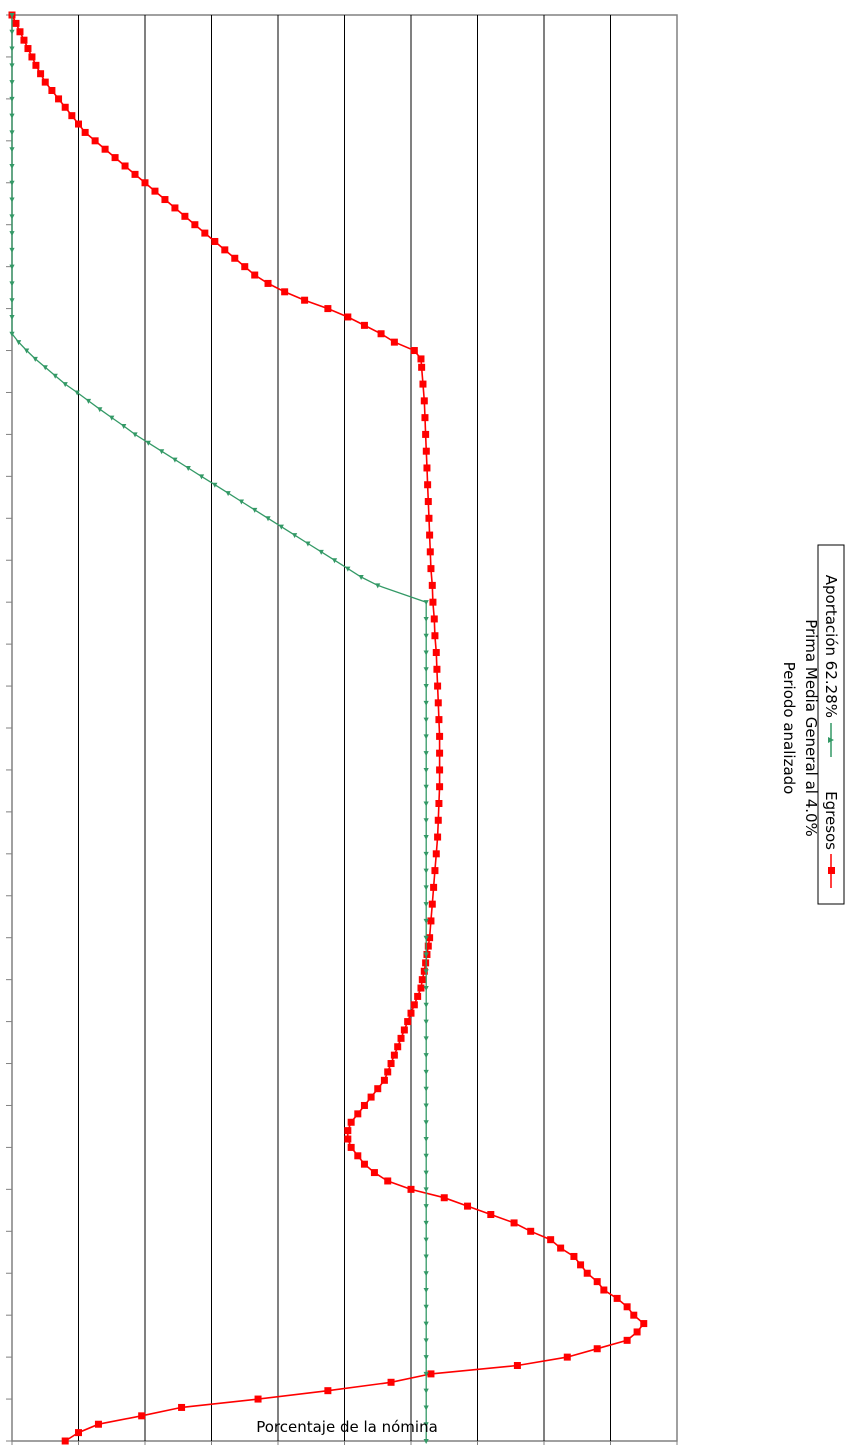 The image size is (848, 1445). I want to click on x-tick-label: 2088, so click(0, 854).